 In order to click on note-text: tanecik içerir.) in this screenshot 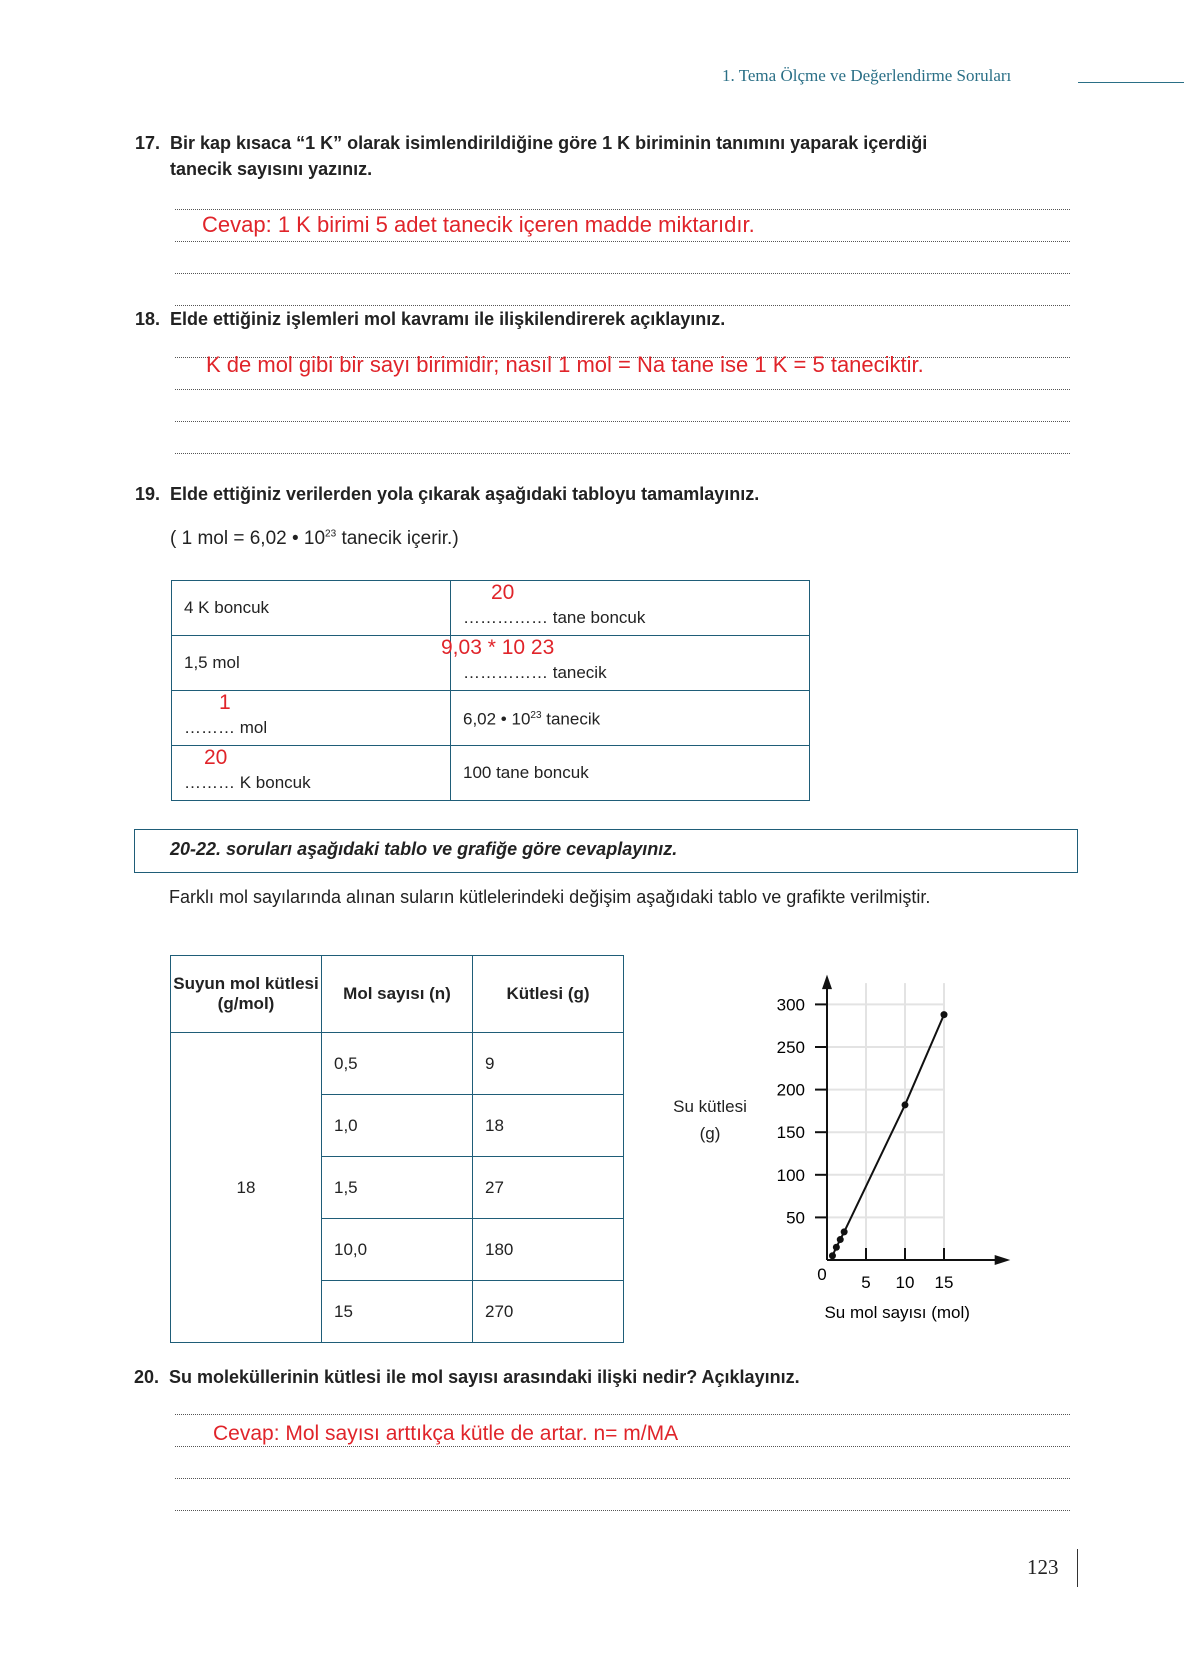, I will do `click(397, 538)`.